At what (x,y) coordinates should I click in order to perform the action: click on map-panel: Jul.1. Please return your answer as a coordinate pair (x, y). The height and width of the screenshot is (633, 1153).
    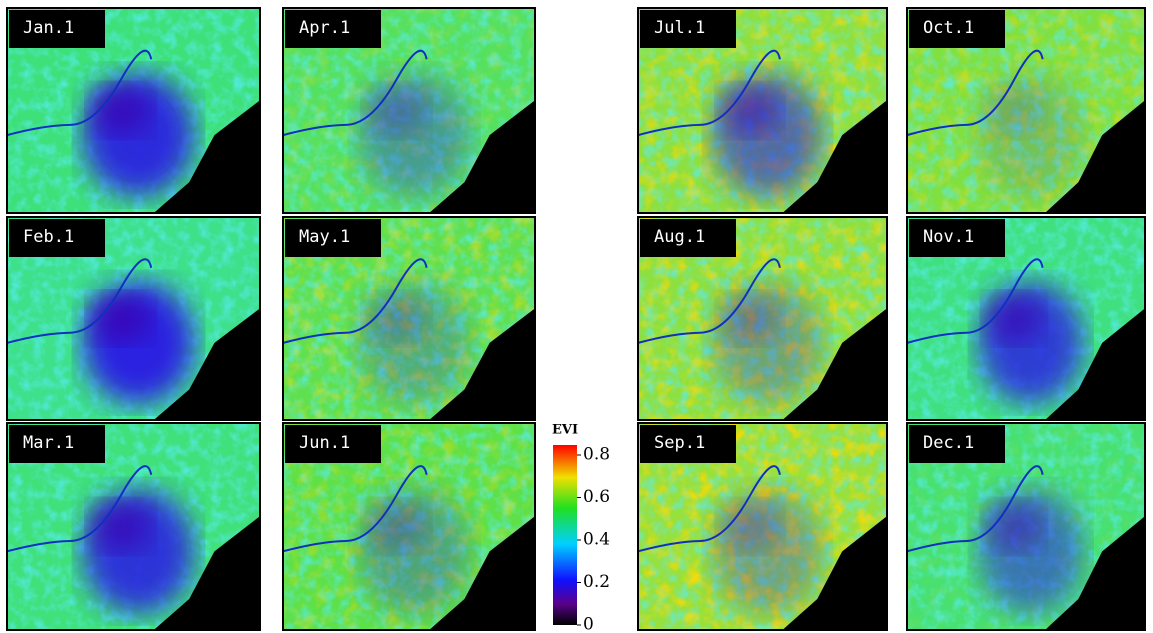
    Looking at the image, I should click on (762, 110).